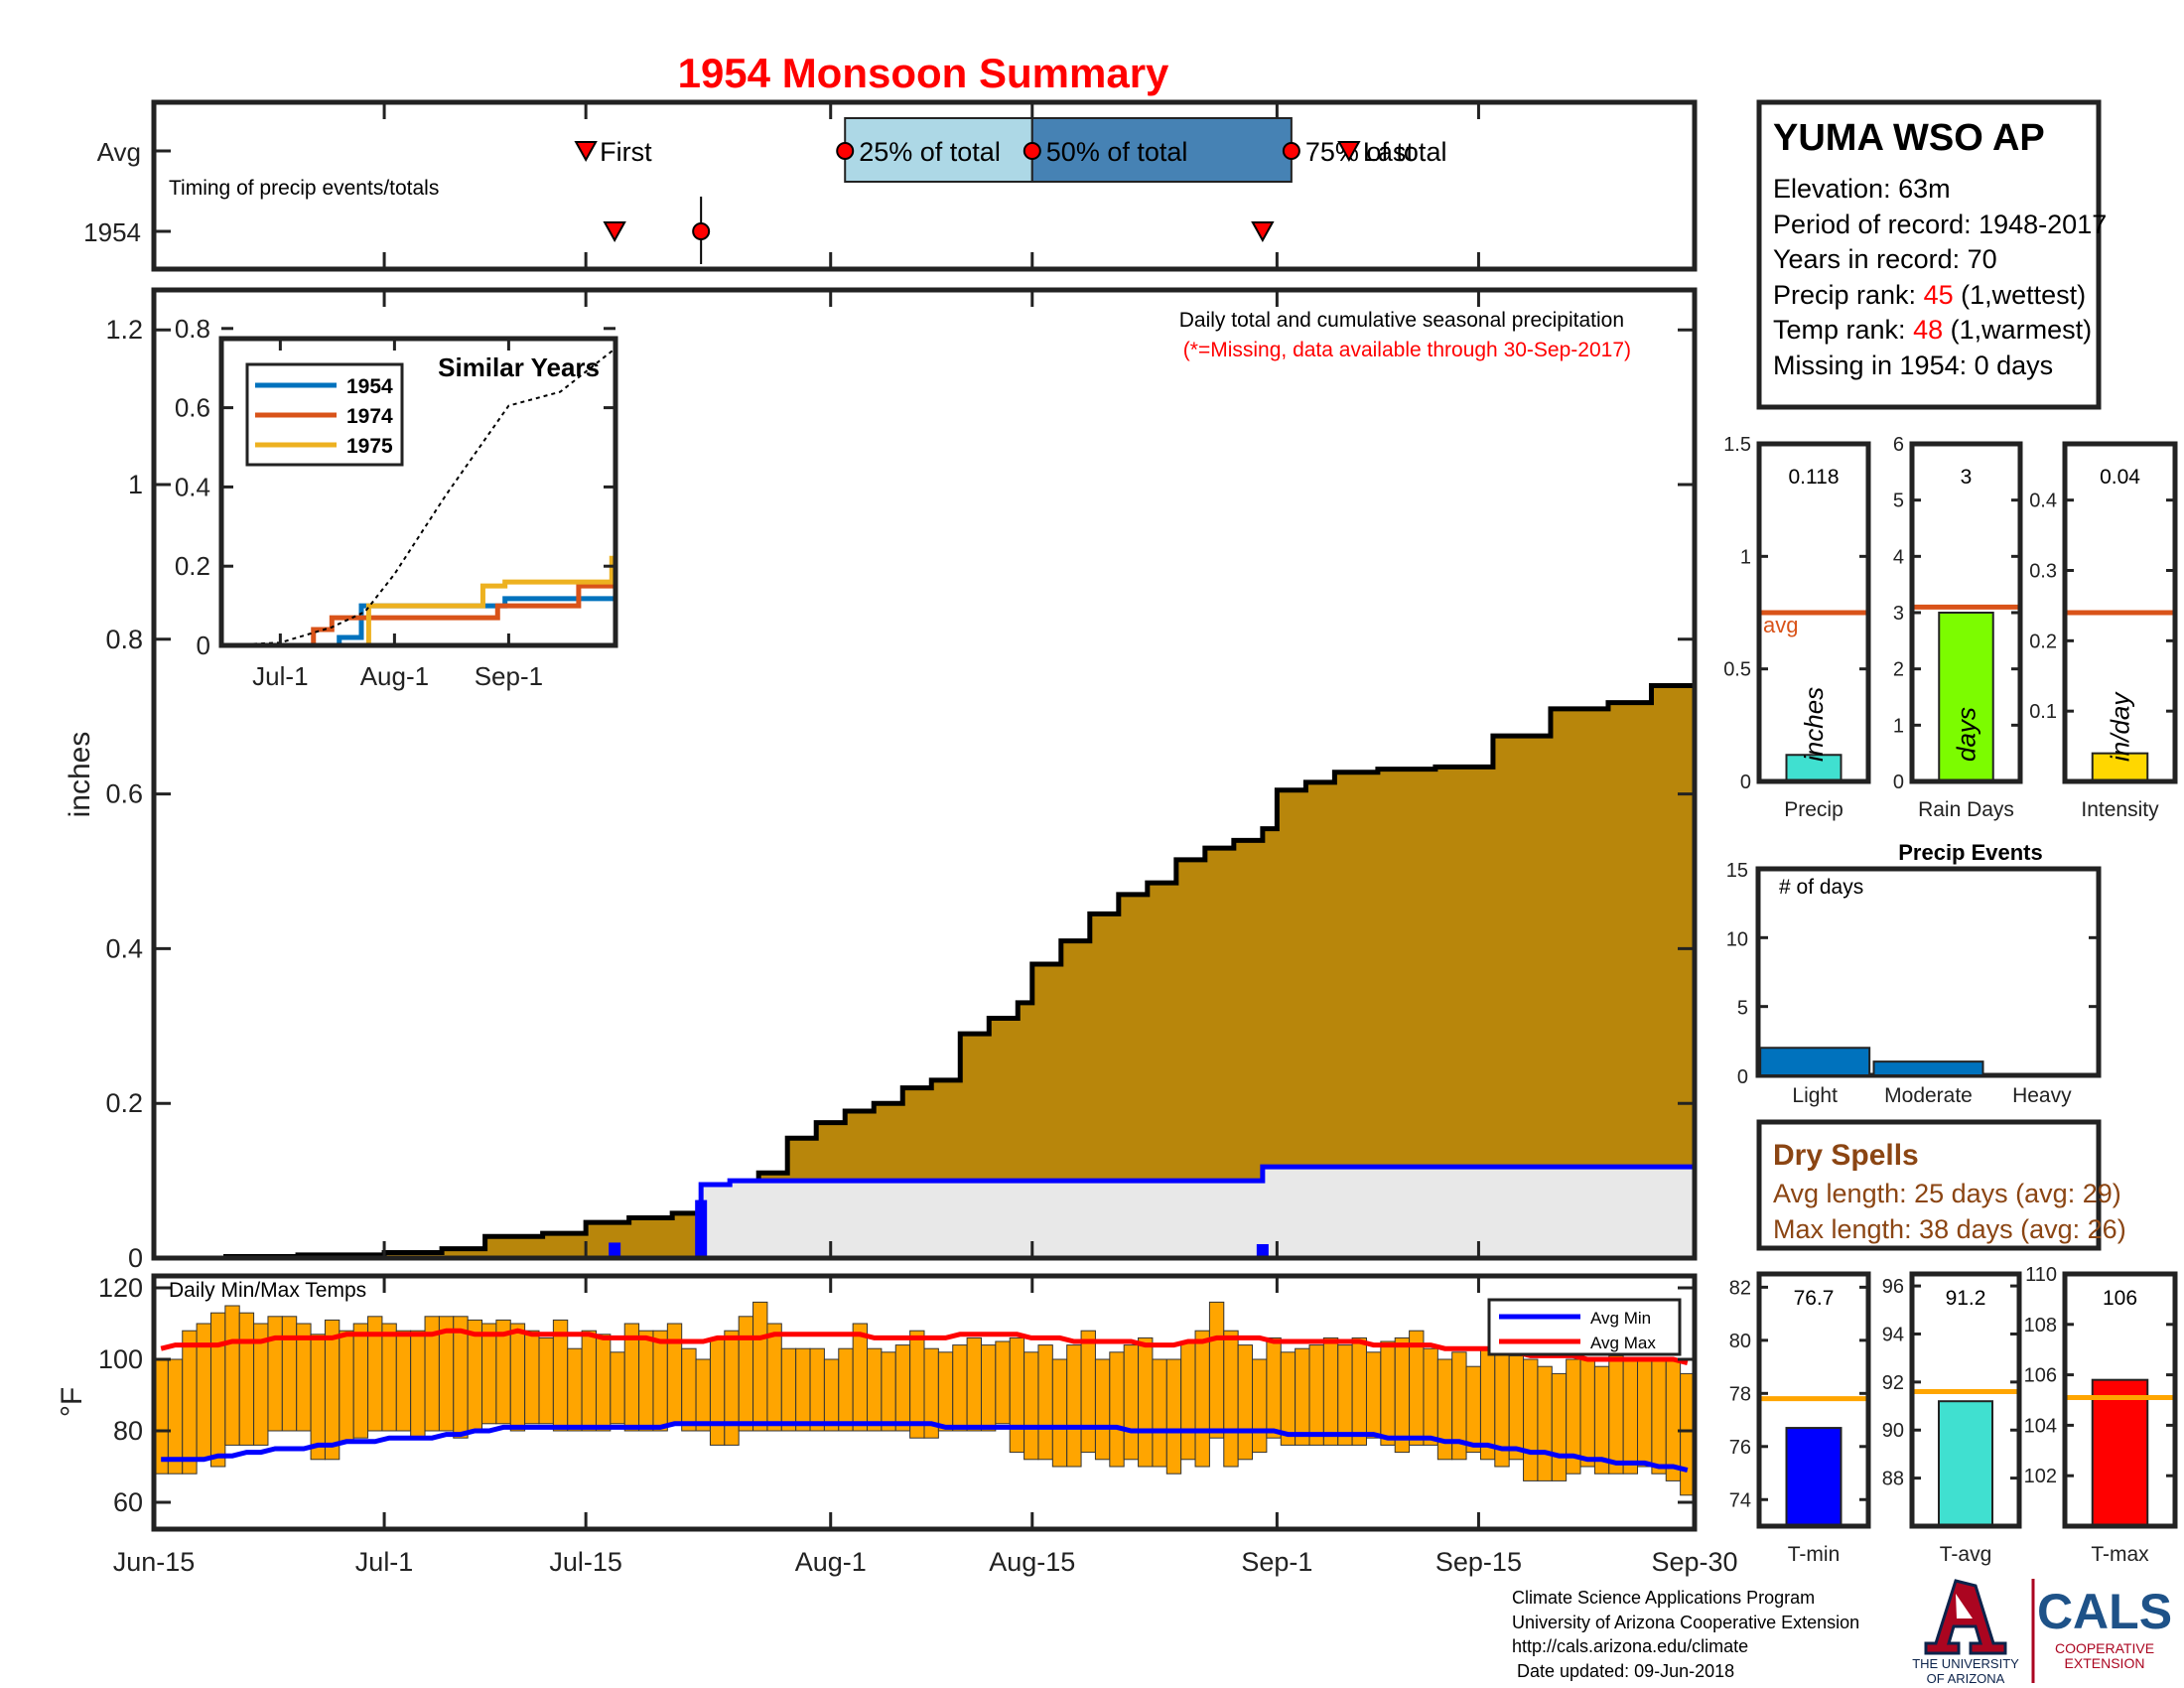  Describe the element at coordinates (1630, 1646) in the screenshot. I see `footer-line3: http://cals.arizona.edu/climate` at that location.